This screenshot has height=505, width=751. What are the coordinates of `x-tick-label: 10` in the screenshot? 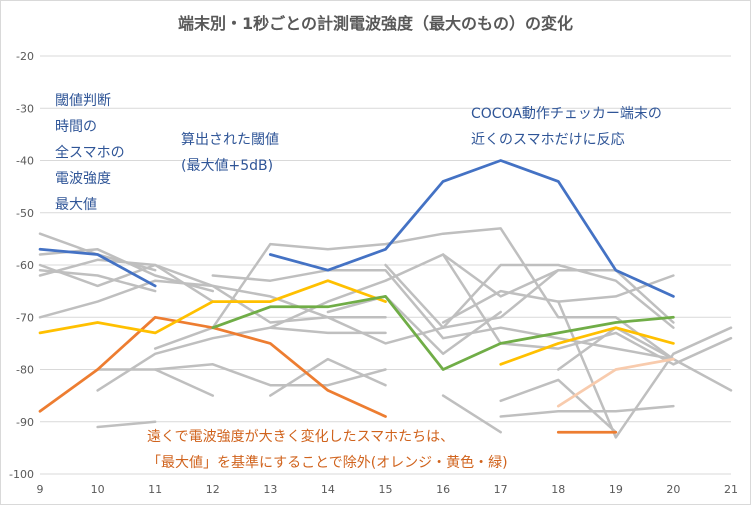 It's located at (98, 489).